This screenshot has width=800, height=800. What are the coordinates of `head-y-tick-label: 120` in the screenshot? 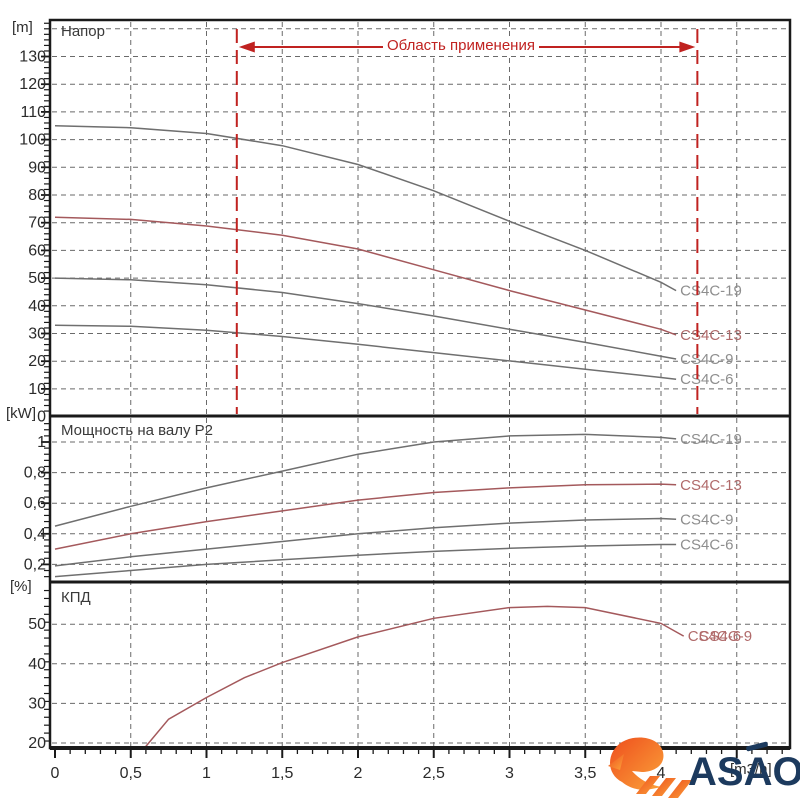 It's located at (32, 84).